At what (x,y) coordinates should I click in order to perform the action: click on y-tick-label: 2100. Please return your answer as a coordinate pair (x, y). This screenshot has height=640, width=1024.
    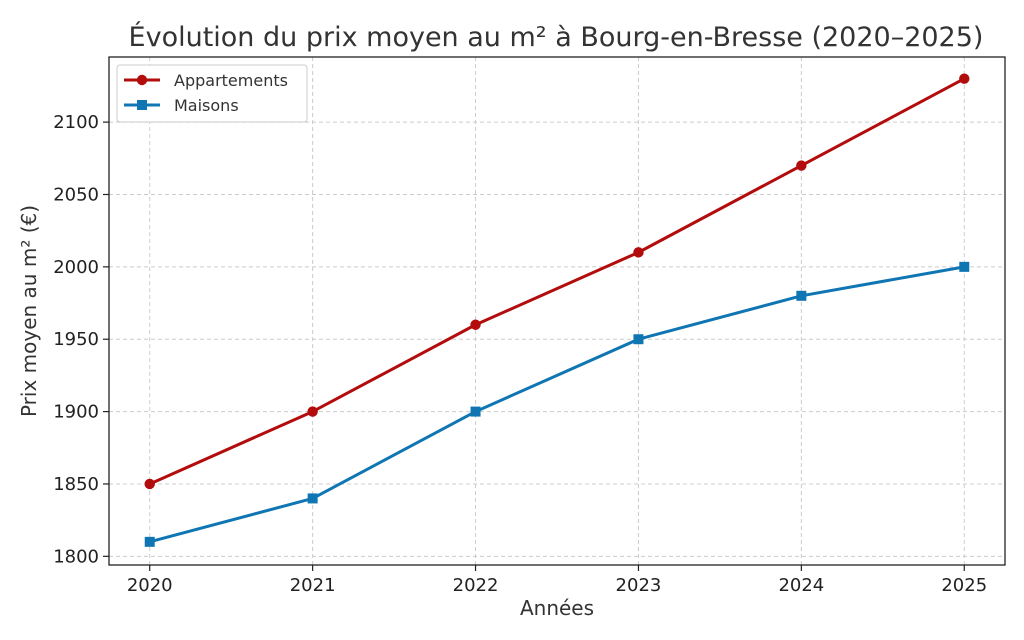
    Looking at the image, I should click on (76, 122).